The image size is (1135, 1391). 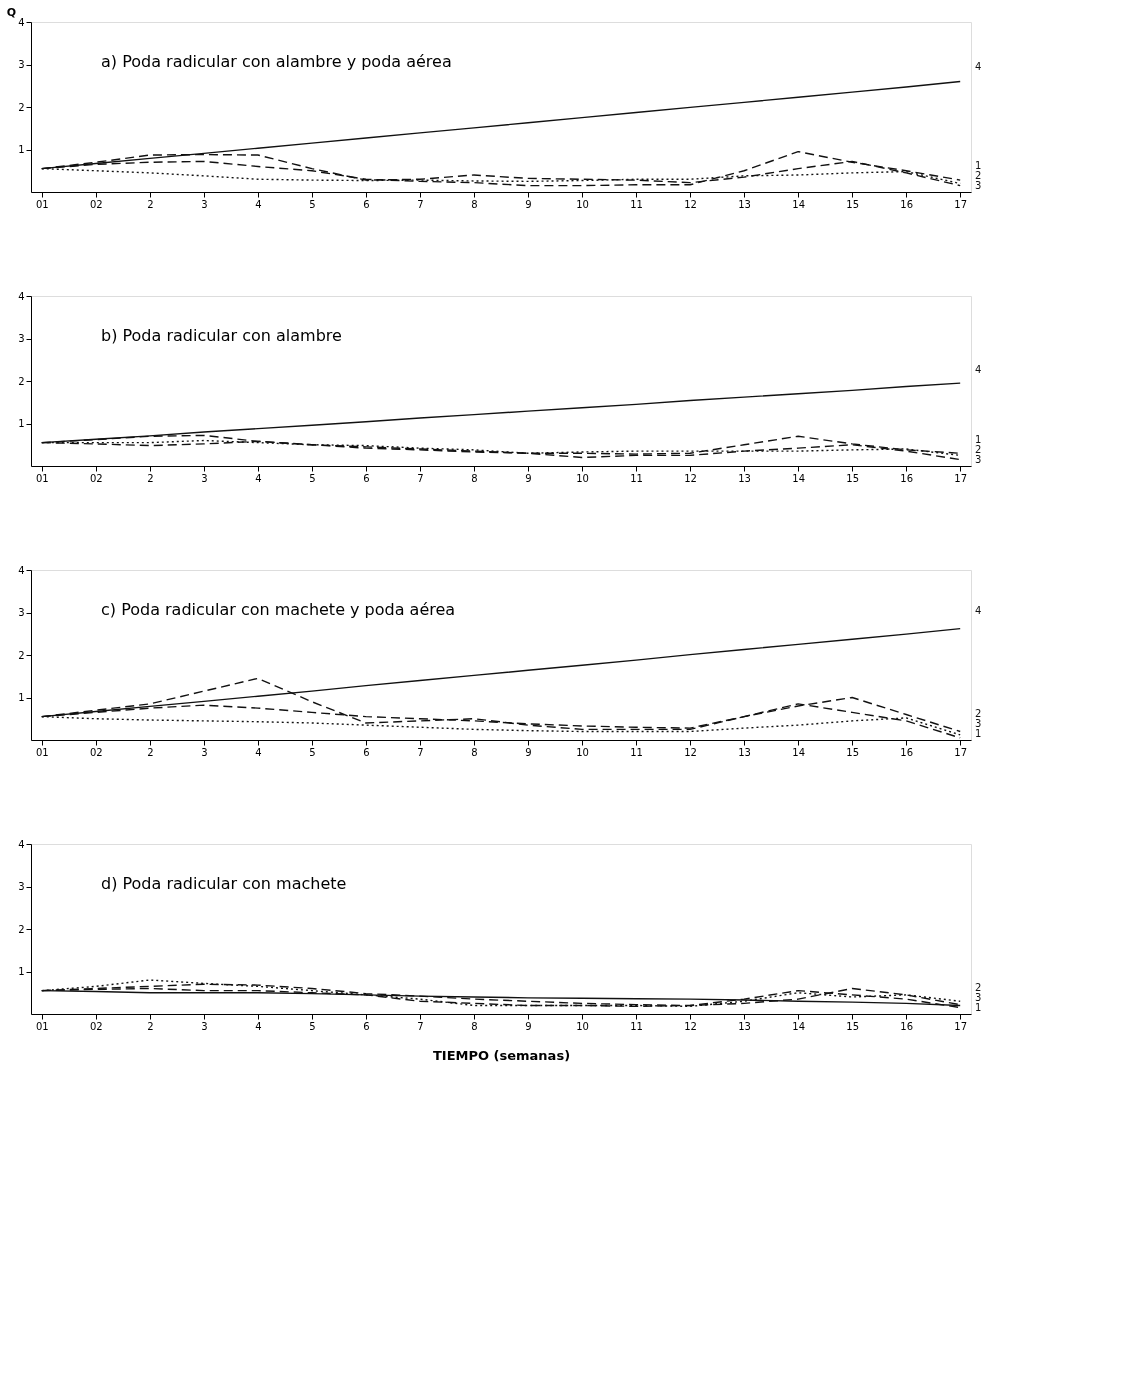 I want to click on text: b) Poda radicular con alambre, so click(x=221, y=335).